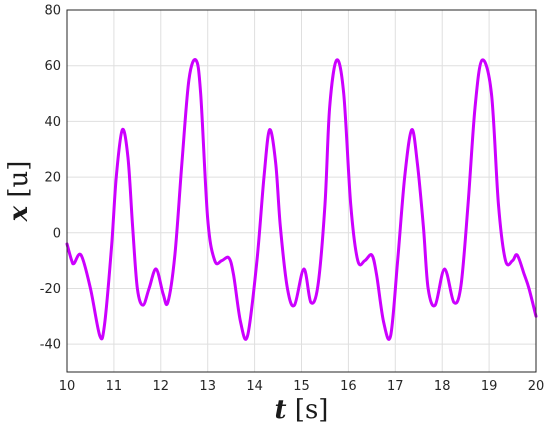 This screenshot has width=550, height=432. Describe the element at coordinates (57, 233) in the screenshot. I see `y-tick-label: 0` at that location.